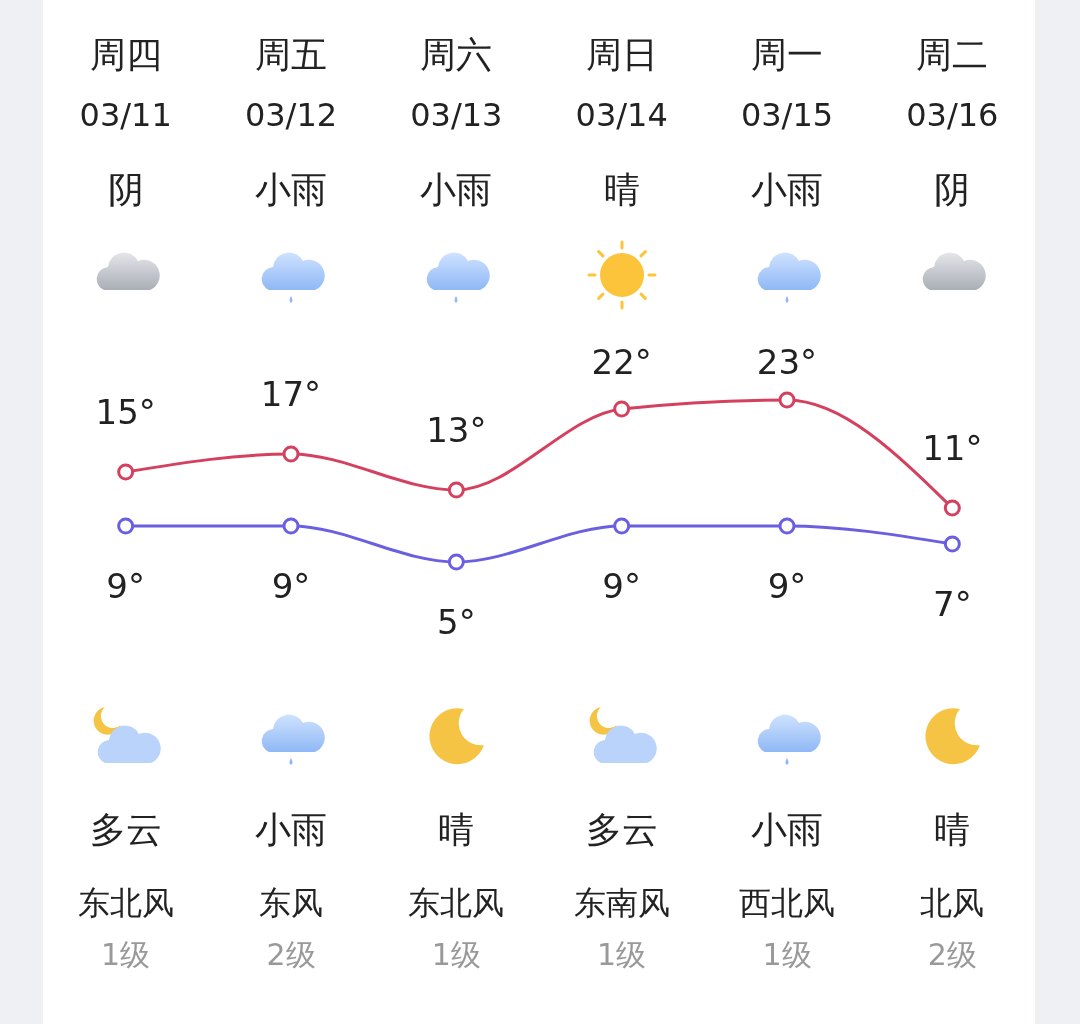 The image size is (1080, 1024). What do you see at coordinates (787, 115) in the screenshot?
I see `text: 03/15` at bounding box center [787, 115].